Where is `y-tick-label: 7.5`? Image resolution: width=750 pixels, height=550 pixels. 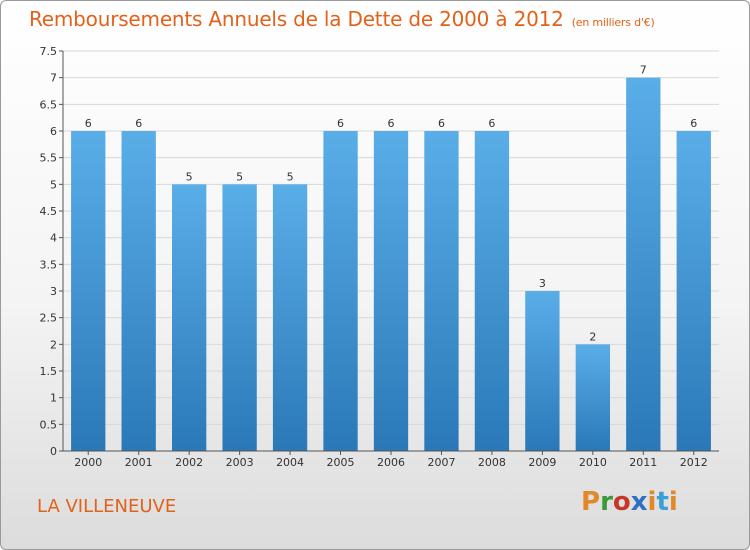
y-tick-label: 7.5 is located at coordinates (49, 51).